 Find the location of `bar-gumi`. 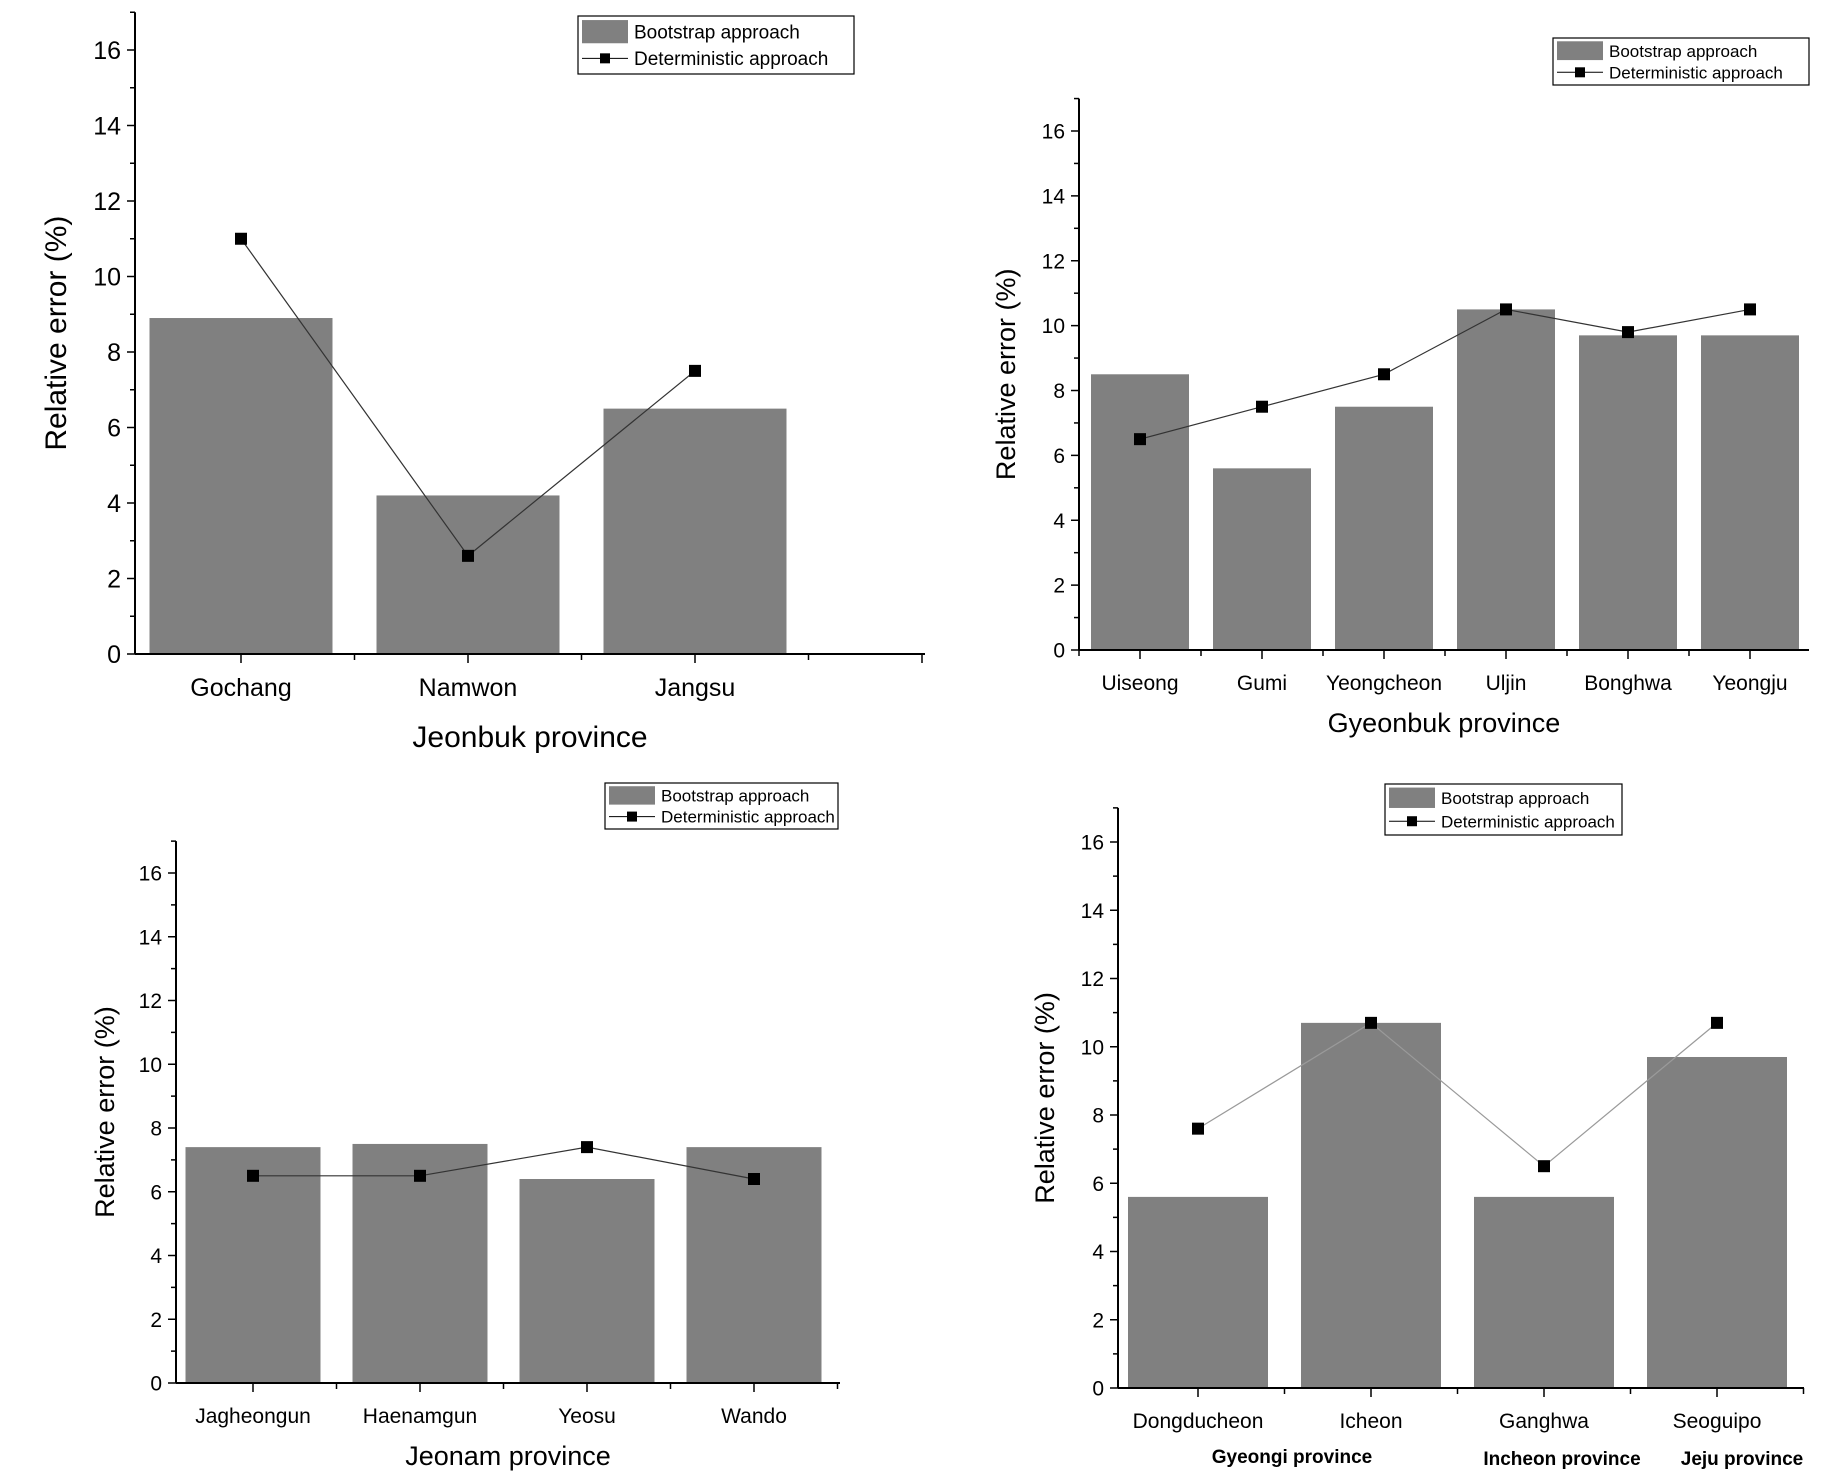

bar-gumi is located at coordinates (1262, 559).